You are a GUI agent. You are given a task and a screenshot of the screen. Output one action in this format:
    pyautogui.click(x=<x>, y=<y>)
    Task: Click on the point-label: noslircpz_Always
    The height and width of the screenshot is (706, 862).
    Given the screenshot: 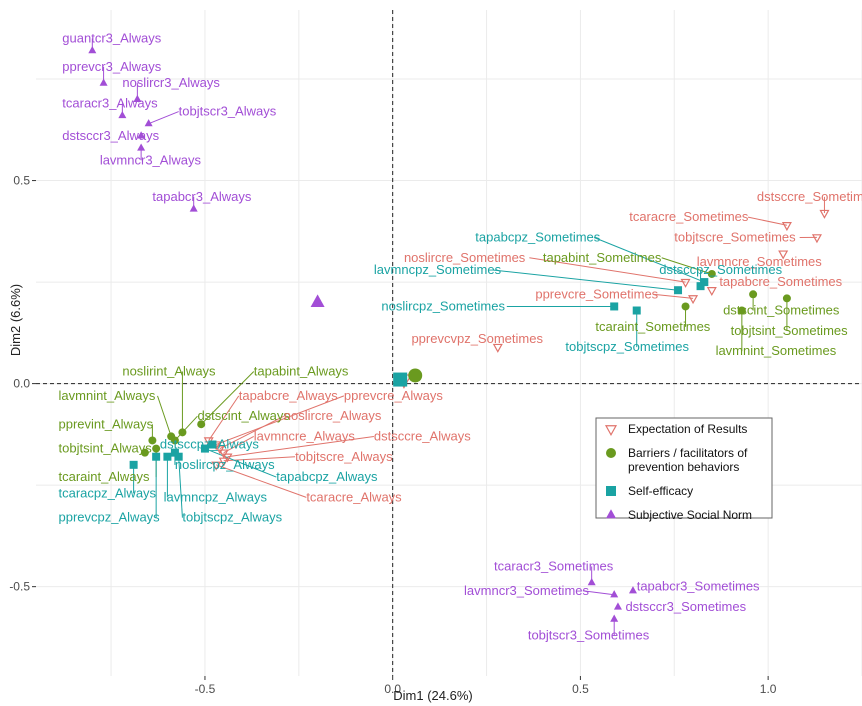 What is the action you would take?
    pyautogui.click(x=225, y=464)
    